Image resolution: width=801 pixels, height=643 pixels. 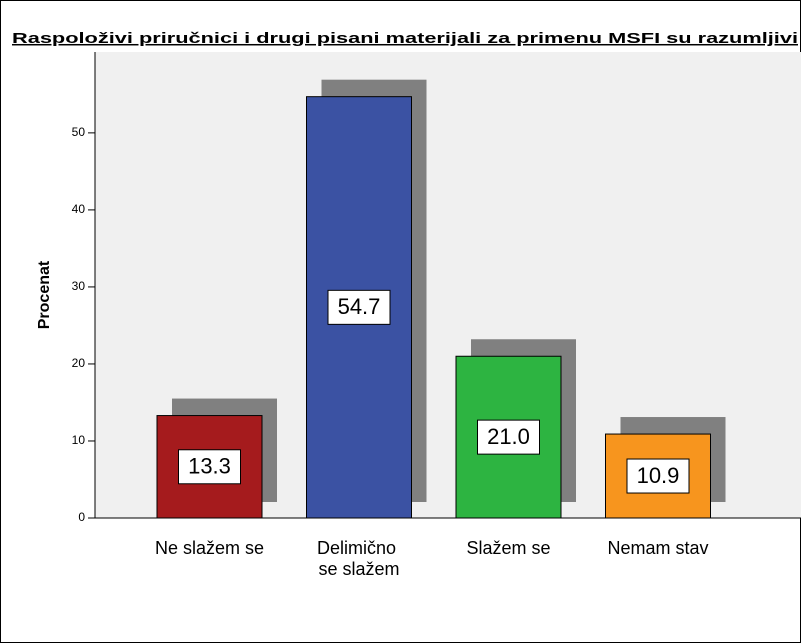 I want to click on value-label: 13.3, so click(x=209, y=466).